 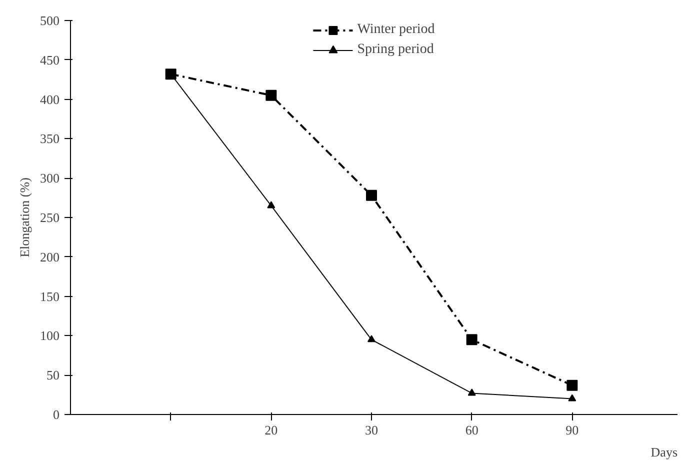 What do you see at coordinates (396, 30) in the screenshot?
I see `legend-label: Winter period` at bounding box center [396, 30].